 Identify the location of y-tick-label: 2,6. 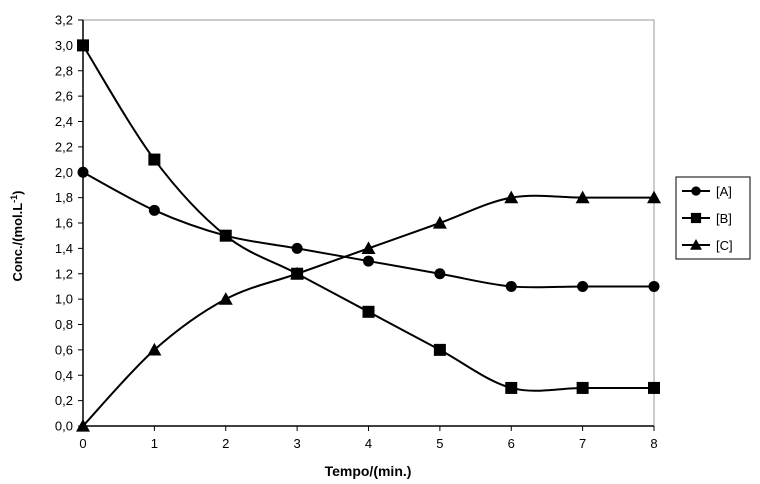
(64, 96).